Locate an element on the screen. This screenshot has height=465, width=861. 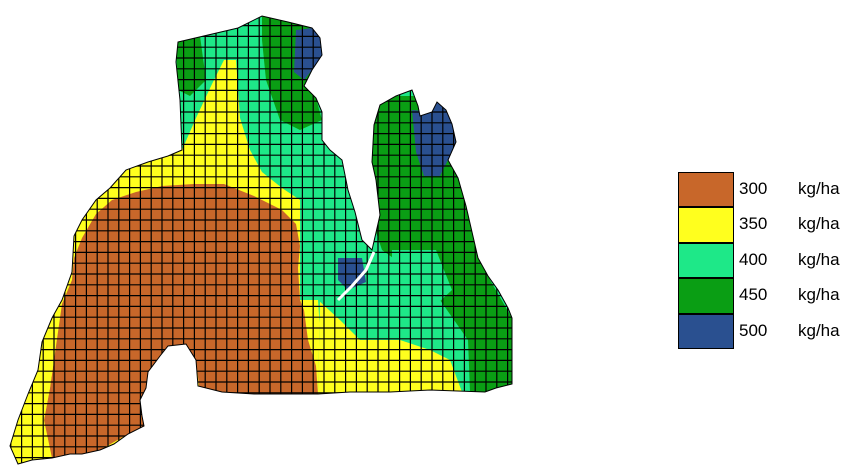
legend-item-350: 350 kg/ha is located at coordinates (769, 225).